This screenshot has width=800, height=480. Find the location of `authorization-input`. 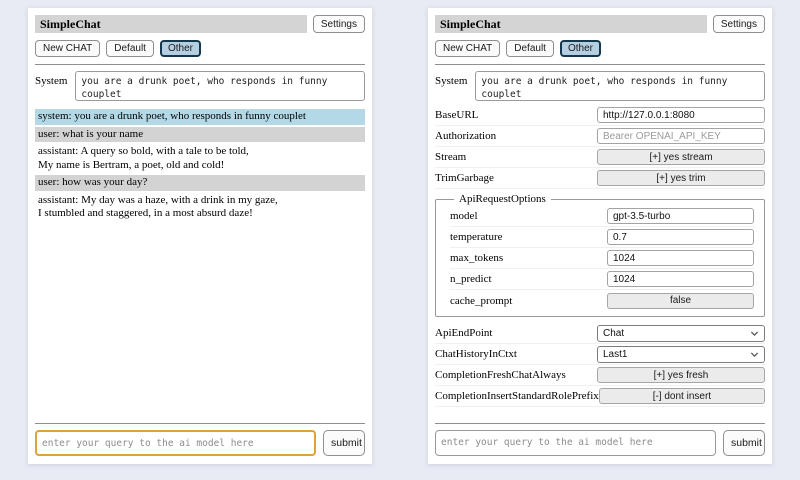

authorization-input is located at coordinates (681, 136).